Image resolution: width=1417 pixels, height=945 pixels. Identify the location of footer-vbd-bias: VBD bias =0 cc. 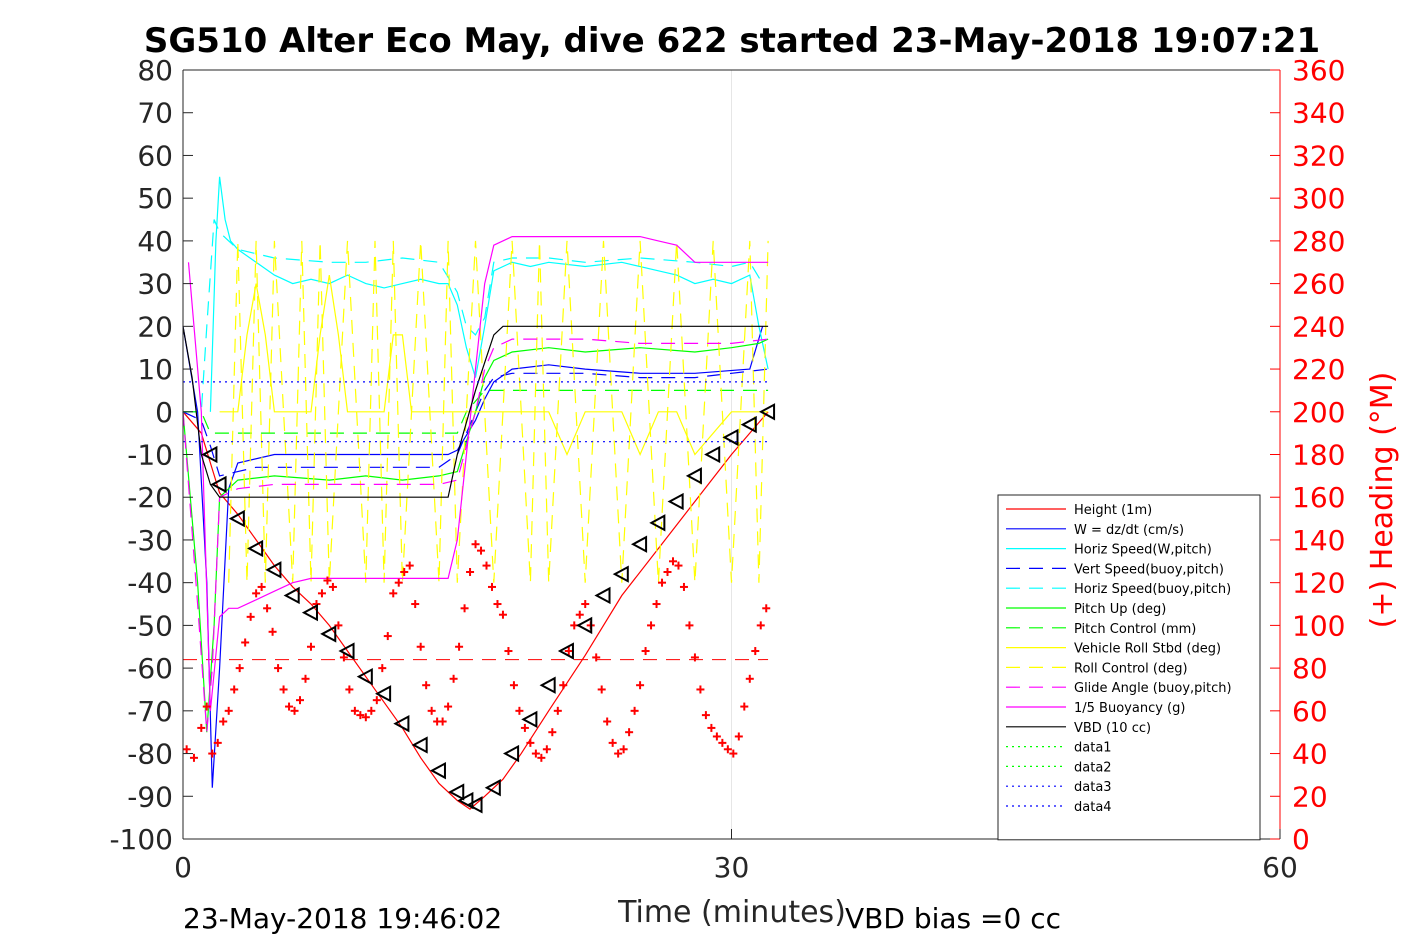
(953, 918).